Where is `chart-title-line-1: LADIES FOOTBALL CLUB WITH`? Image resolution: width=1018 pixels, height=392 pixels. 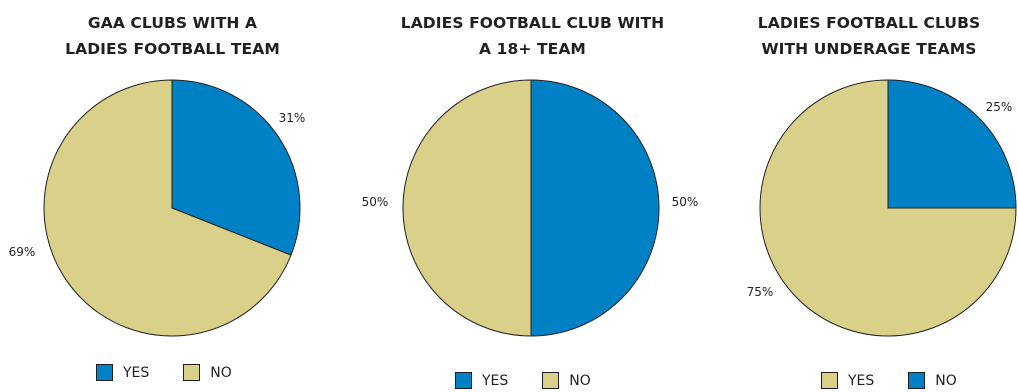
chart-title-line-1: LADIES FOOTBALL CLUB WITH is located at coordinates (532, 23).